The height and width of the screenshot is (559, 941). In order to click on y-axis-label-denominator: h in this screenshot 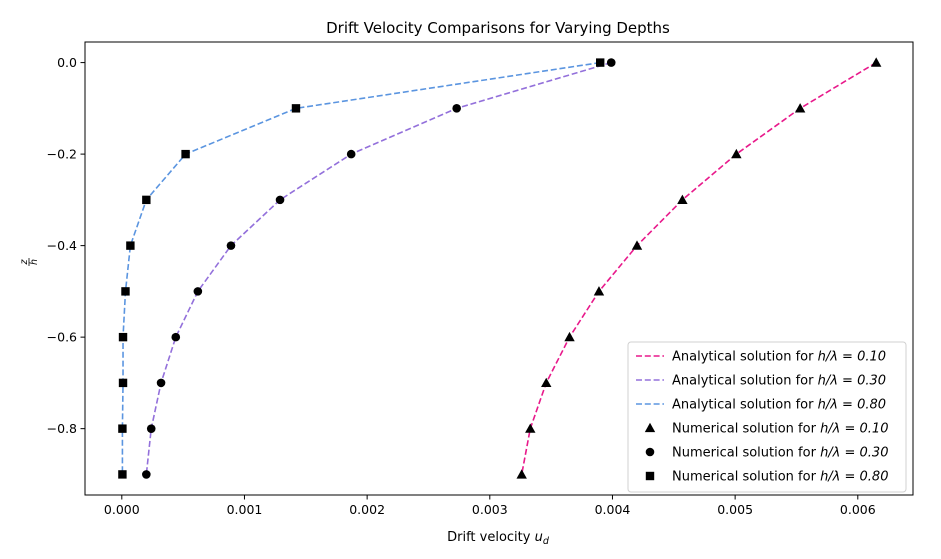, I will do `click(34, 262)`.